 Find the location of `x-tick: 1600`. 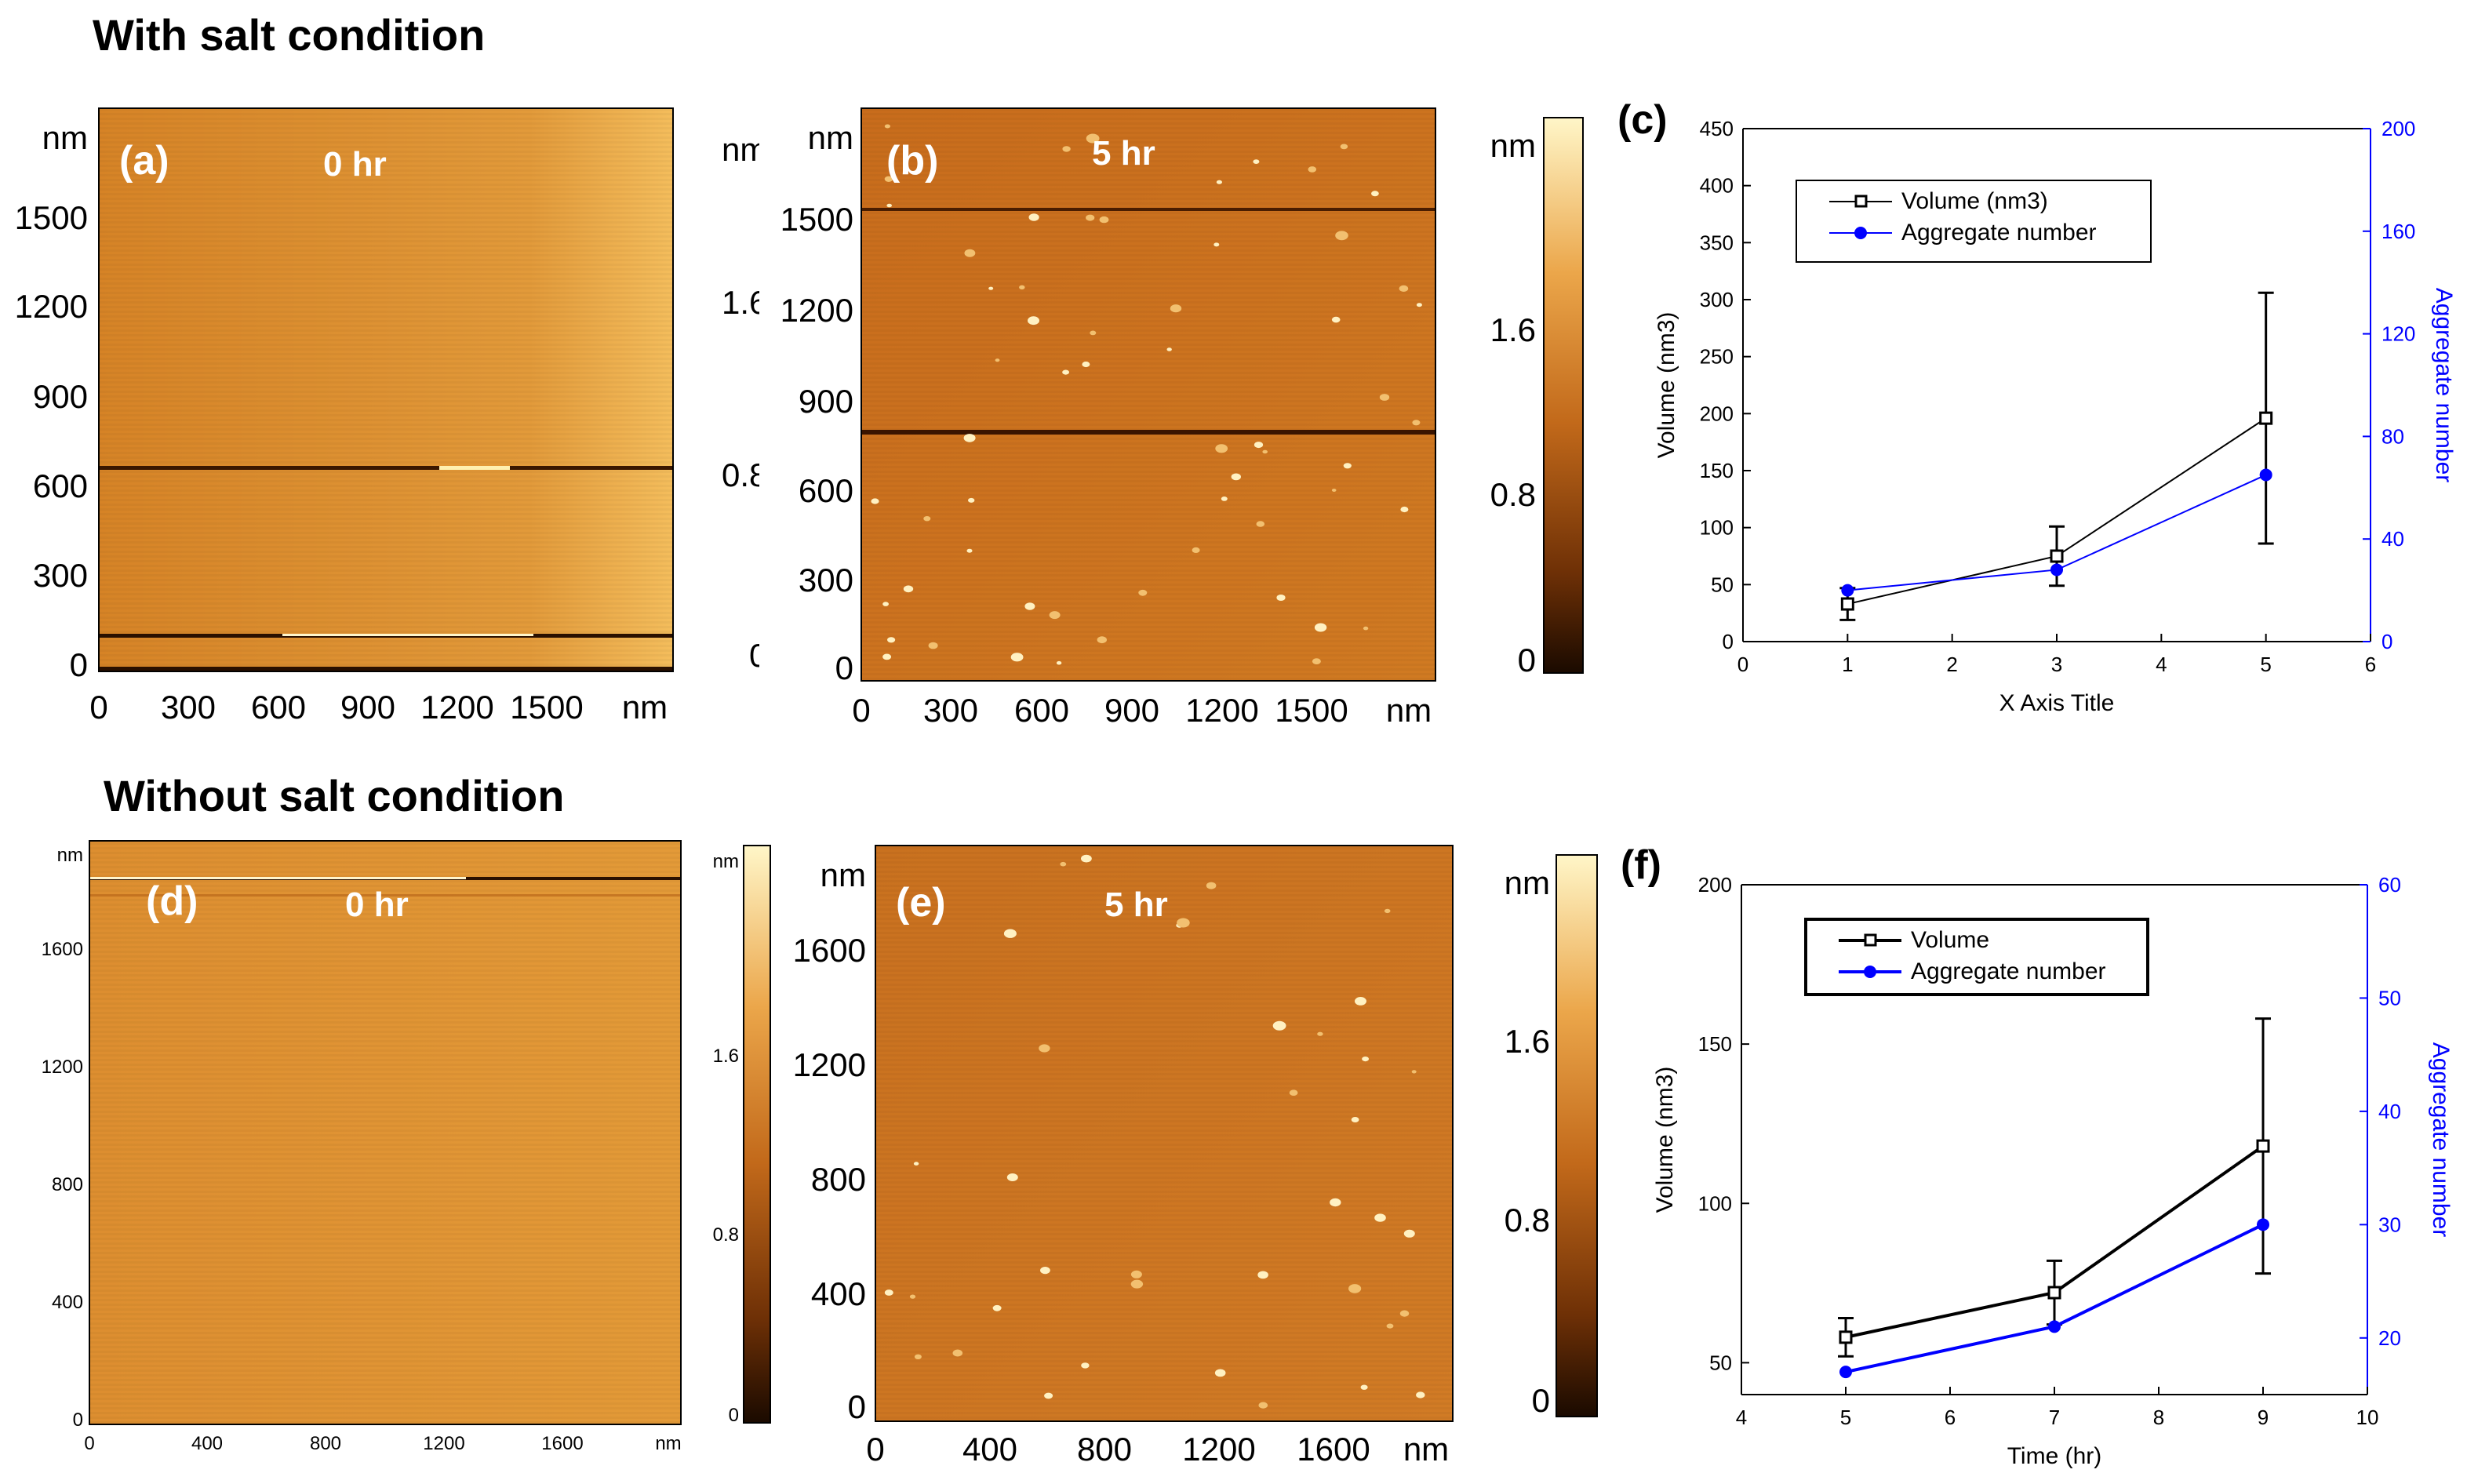

x-tick: 1600 is located at coordinates (562, 1443).